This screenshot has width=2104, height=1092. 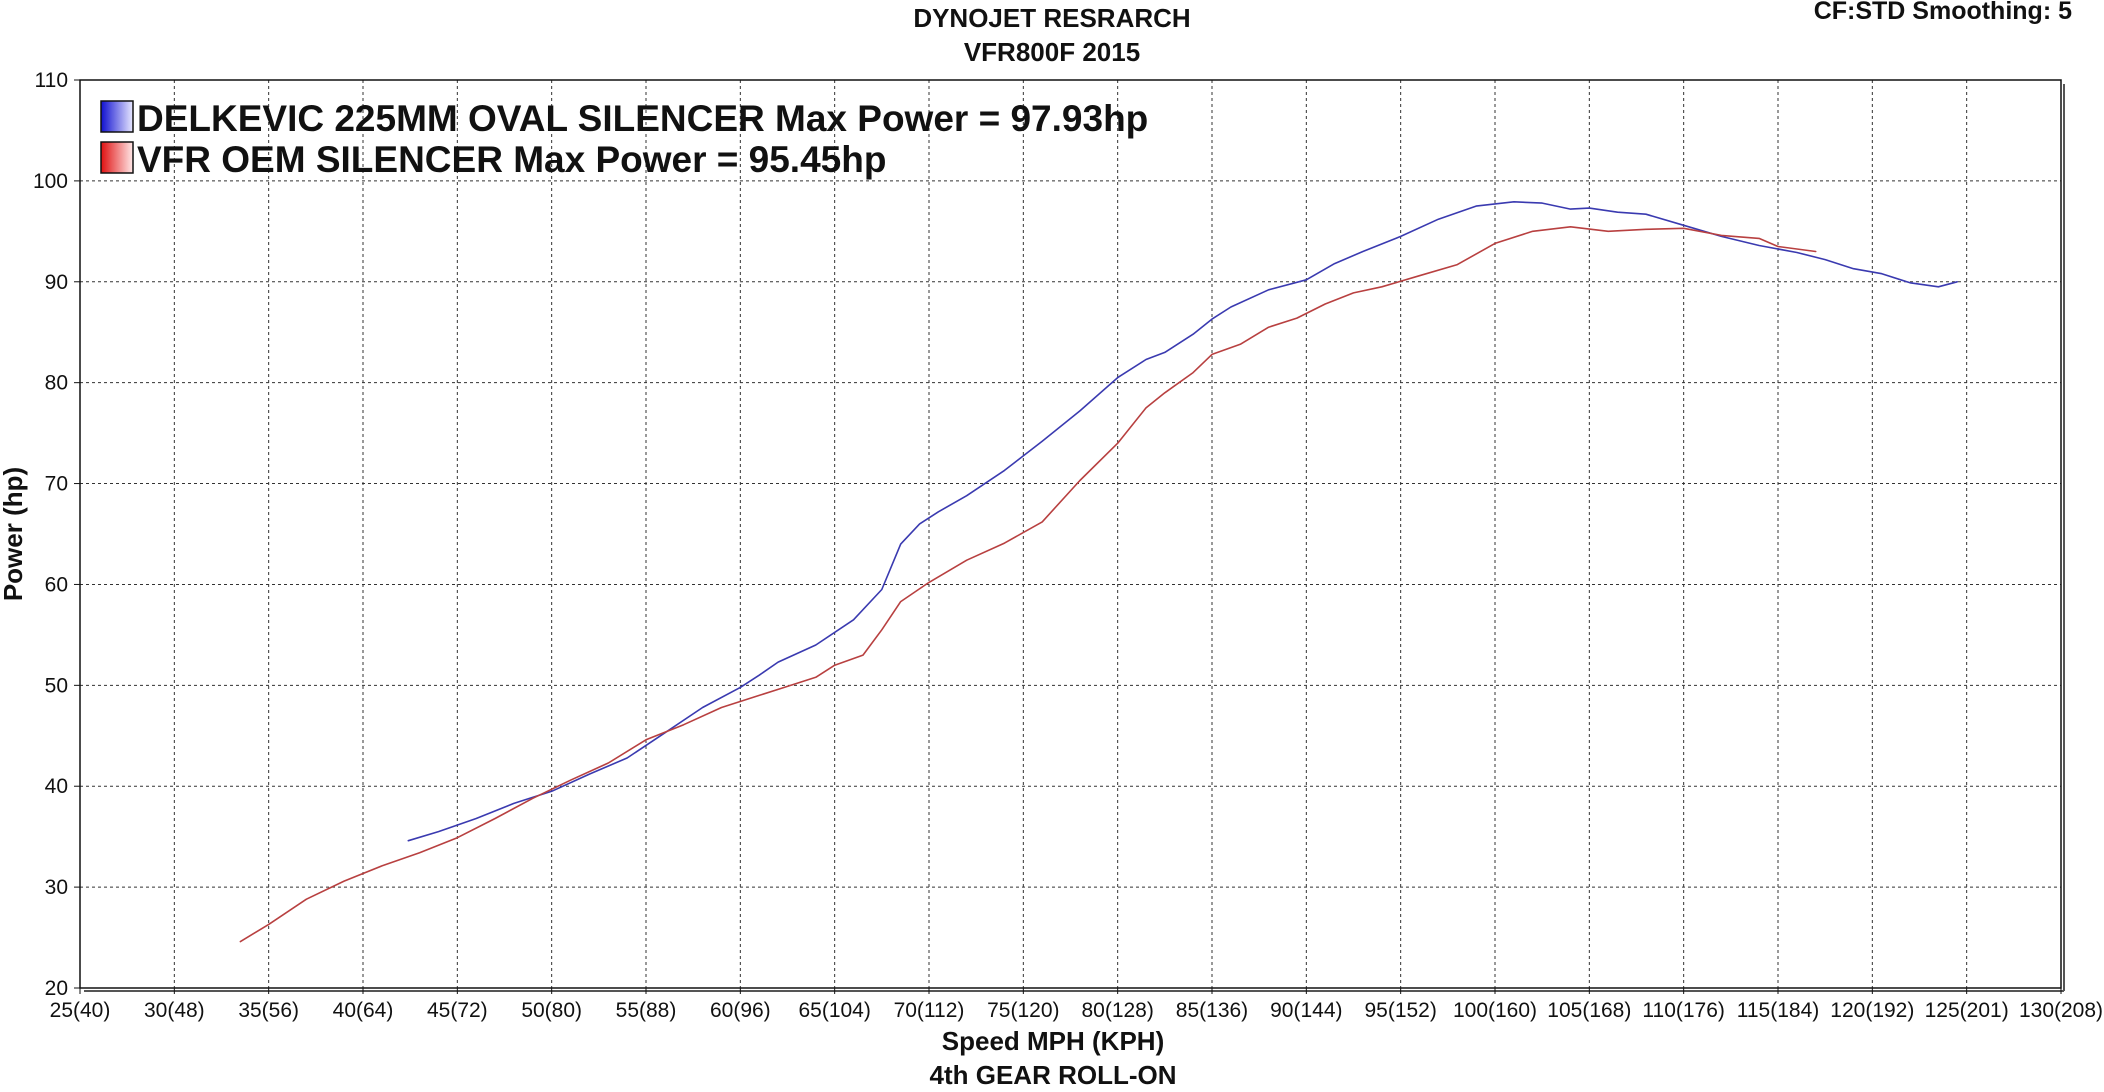 What do you see at coordinates (56, 786) in the screenshot?
I see `y-tick-label: 40` at bounding box center [56, 786].